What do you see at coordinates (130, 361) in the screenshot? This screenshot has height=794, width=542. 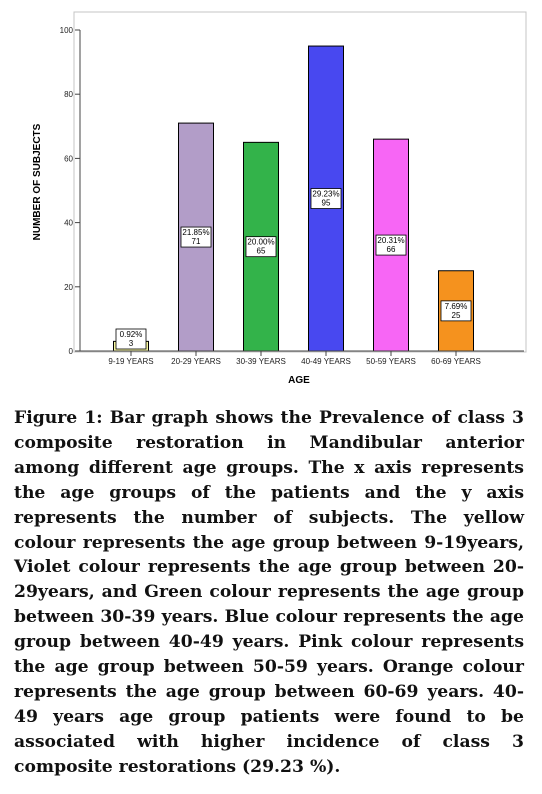 I see `x-tick-label: 9-19 YEARS` at bounding box center [130, 361].